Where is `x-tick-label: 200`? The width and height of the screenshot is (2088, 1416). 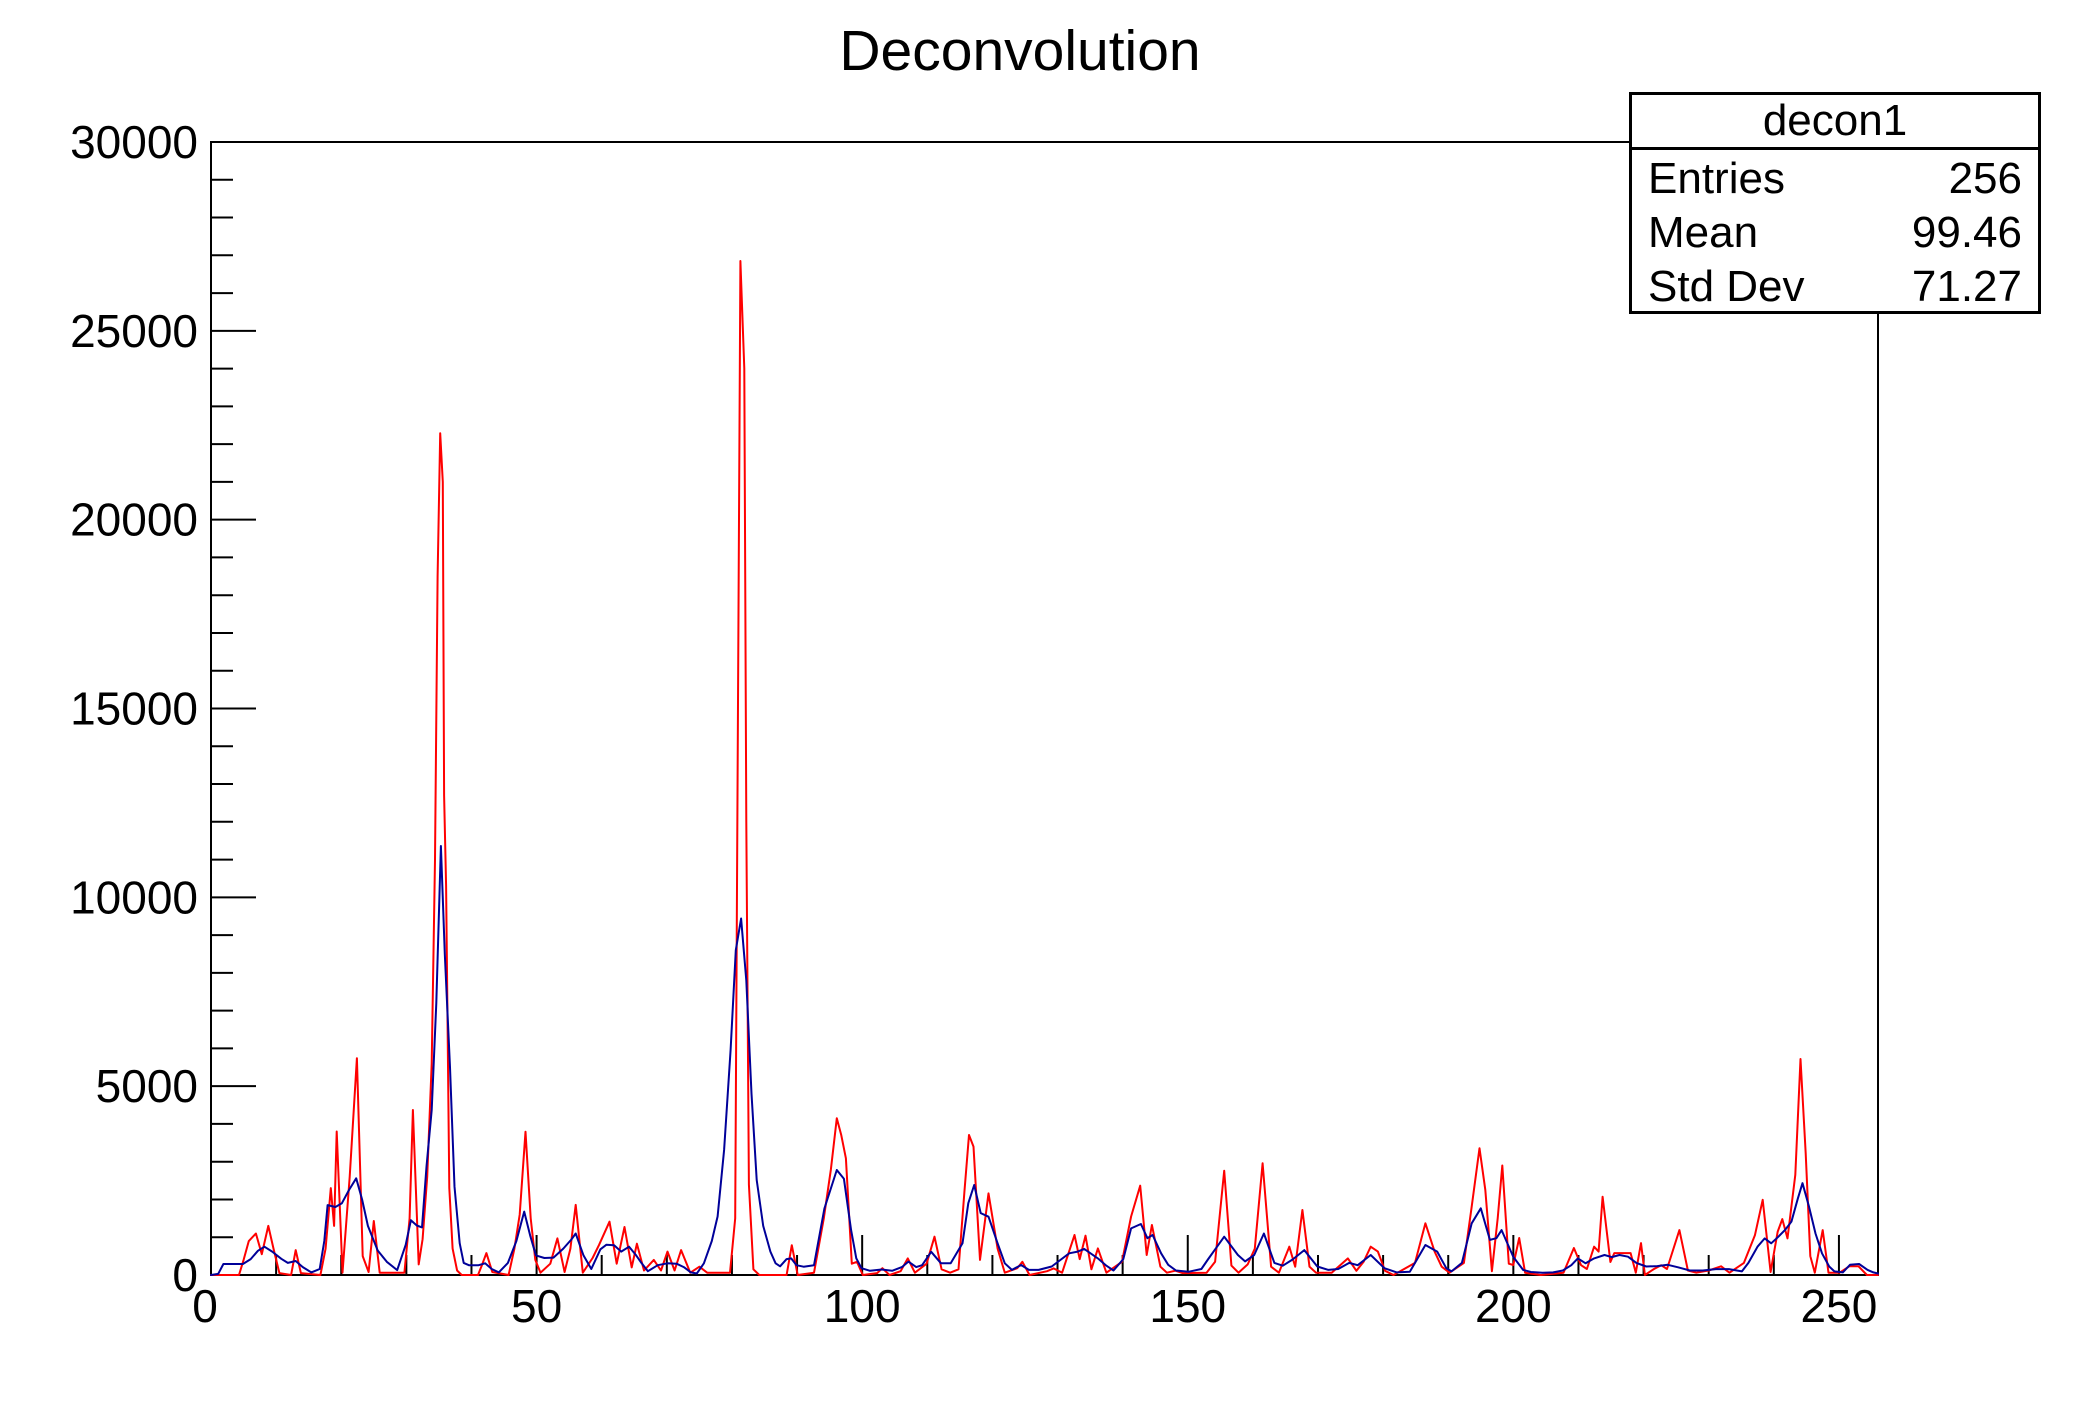
x-tick-label: 200 is located at coordinates (1513, 1306).